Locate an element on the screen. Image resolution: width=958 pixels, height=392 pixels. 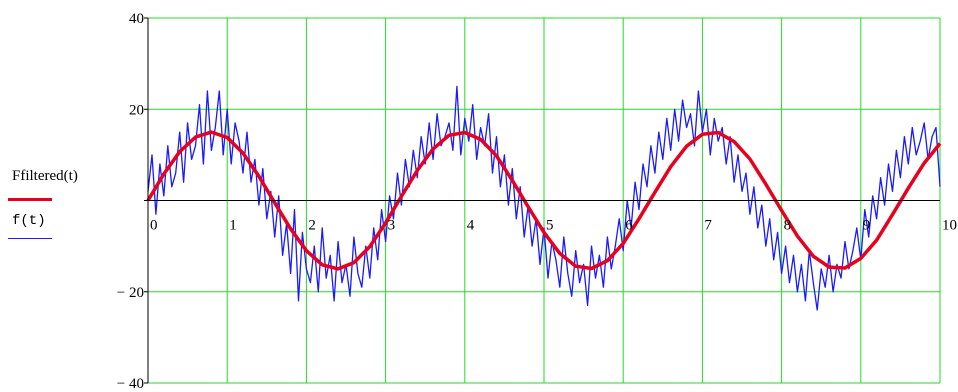
x-tick-label-1: 1 is located at coordinates (233, 226).